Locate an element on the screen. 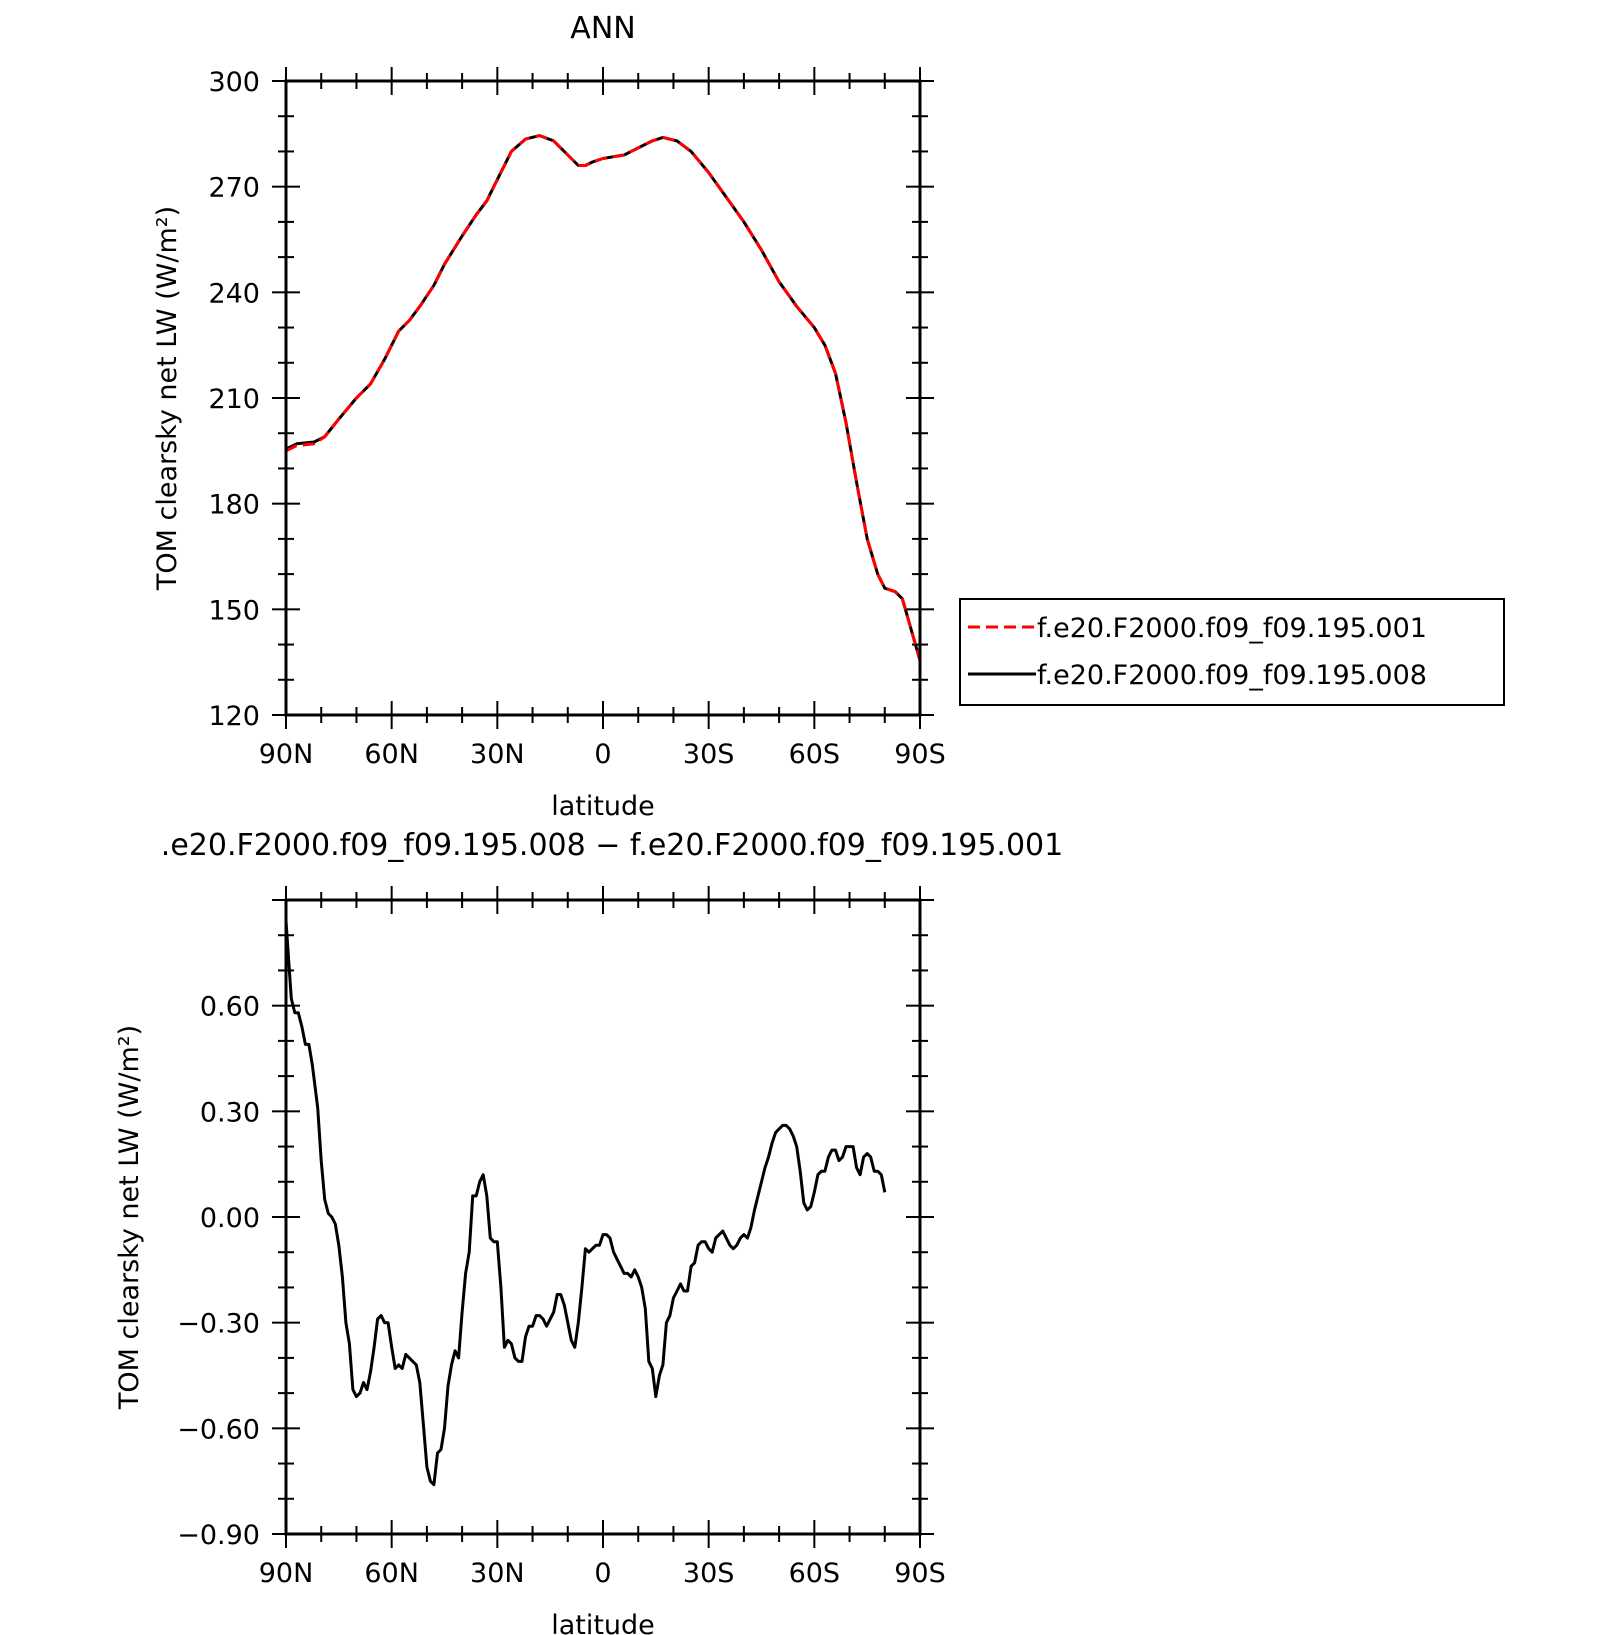 This screenshot has width=1599, height=1635. y-tick-label: −0.90 is located at coordinates (218, 1535).